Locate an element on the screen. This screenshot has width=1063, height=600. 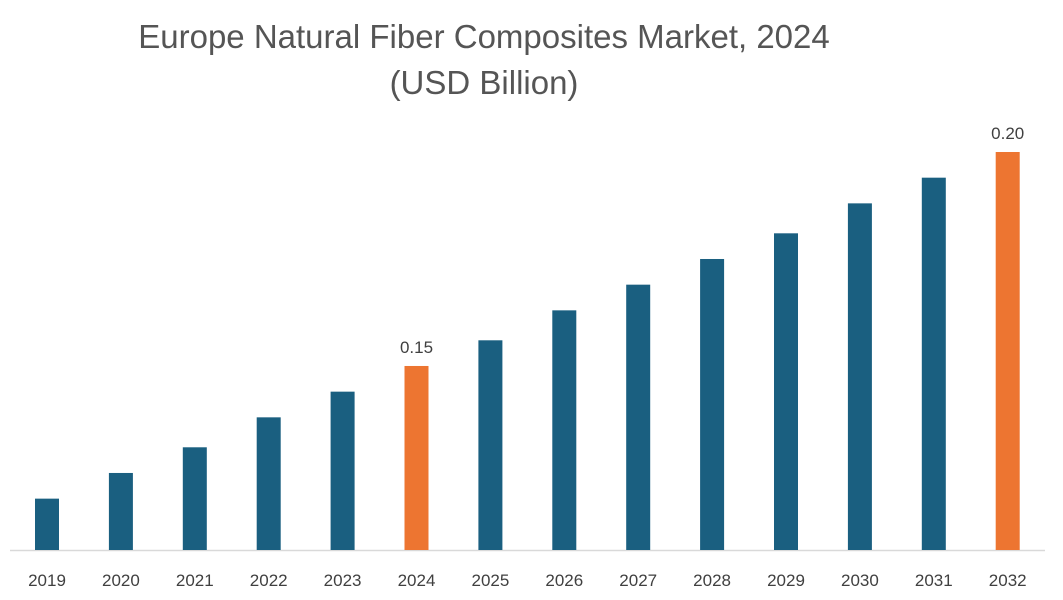
x-tick-label: 2032 is located at coordinates (1008, 580).